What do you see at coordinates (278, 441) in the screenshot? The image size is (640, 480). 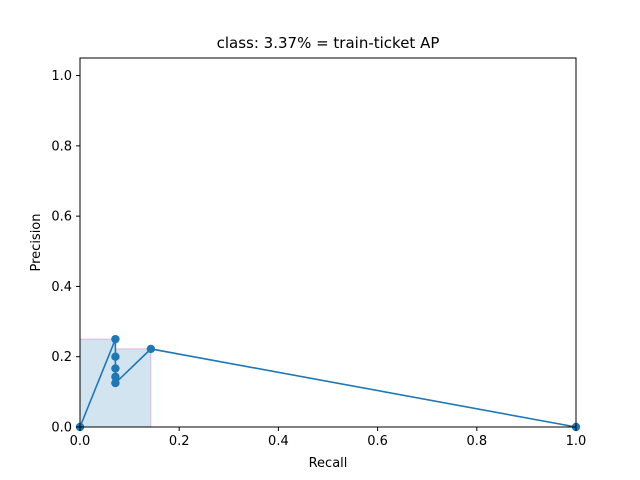 I see `x-tick-label: 0.4` at bounding box center [278, 441].